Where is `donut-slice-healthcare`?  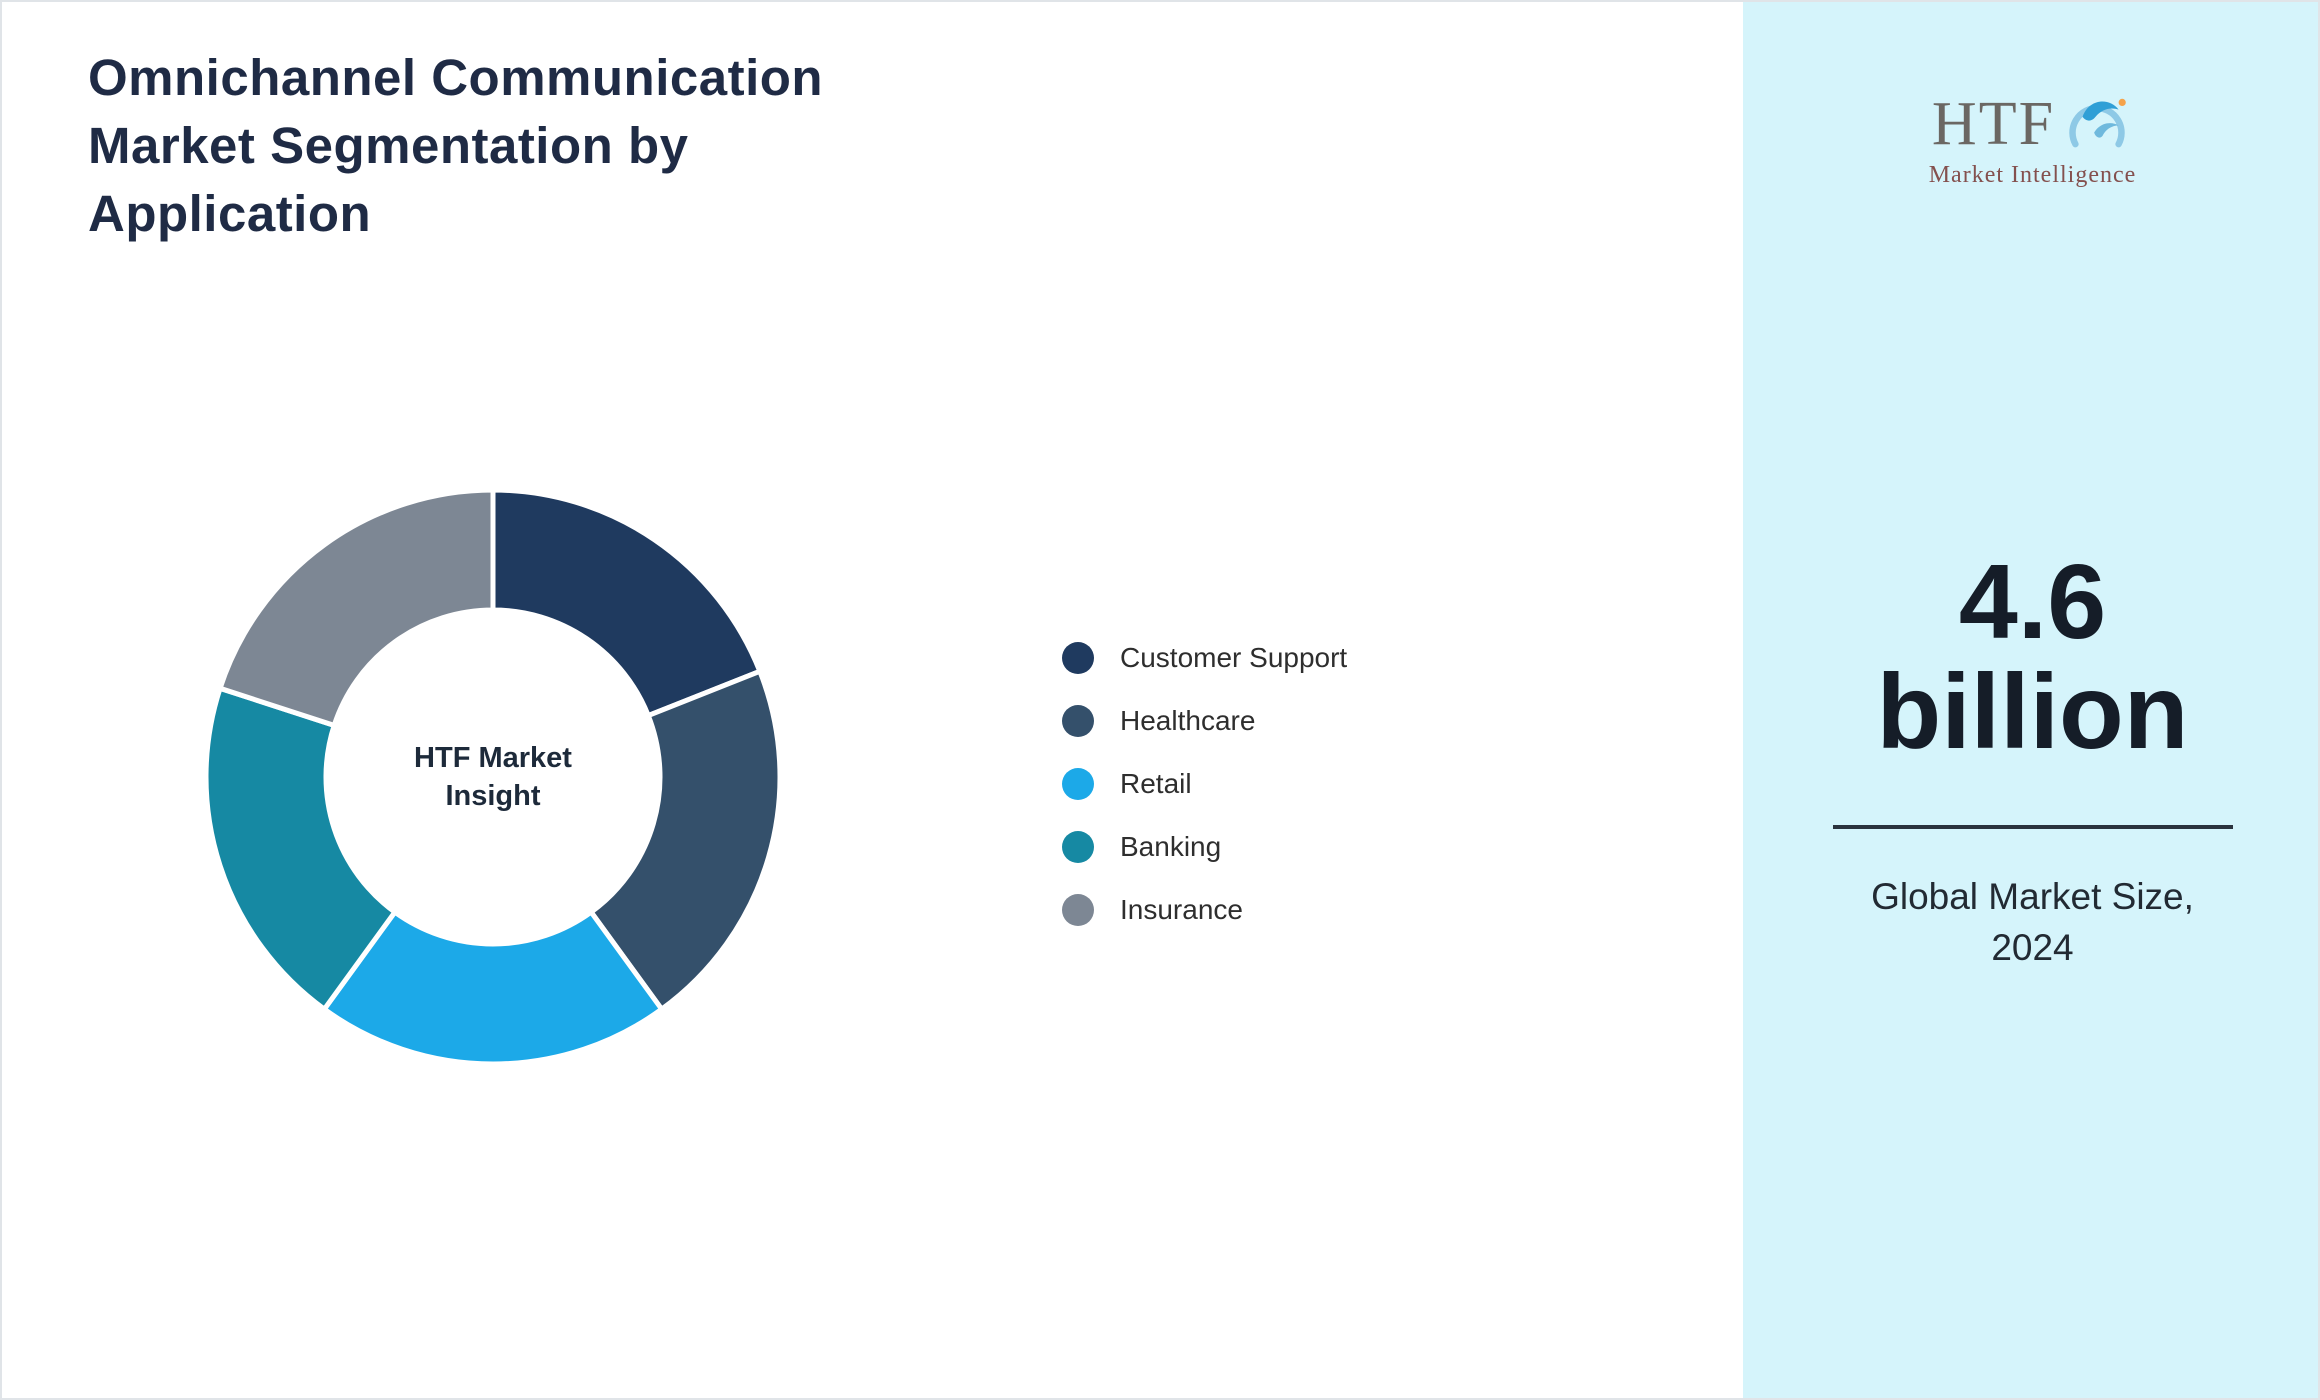
donut-slice-healthcare is located at coordinates (685, 840).